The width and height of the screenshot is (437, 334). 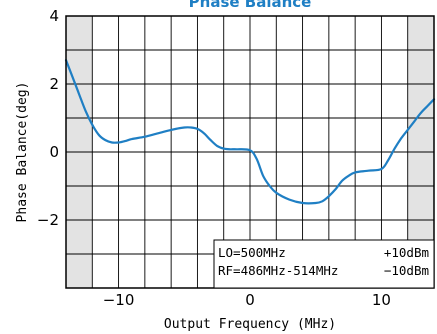 I want to click on x-tick-label: 10, so click(x=381, y=300).